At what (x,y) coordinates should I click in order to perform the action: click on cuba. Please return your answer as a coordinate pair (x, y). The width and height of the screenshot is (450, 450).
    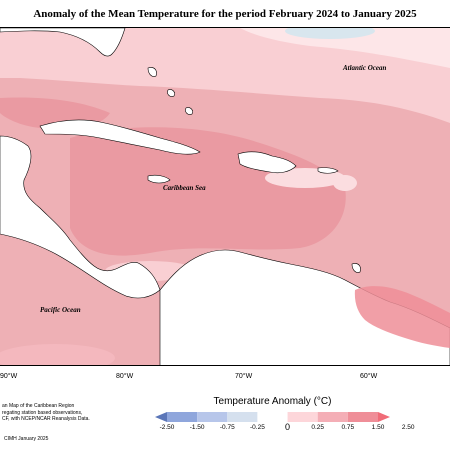
    Looking at the image, I should click on (120, 137).